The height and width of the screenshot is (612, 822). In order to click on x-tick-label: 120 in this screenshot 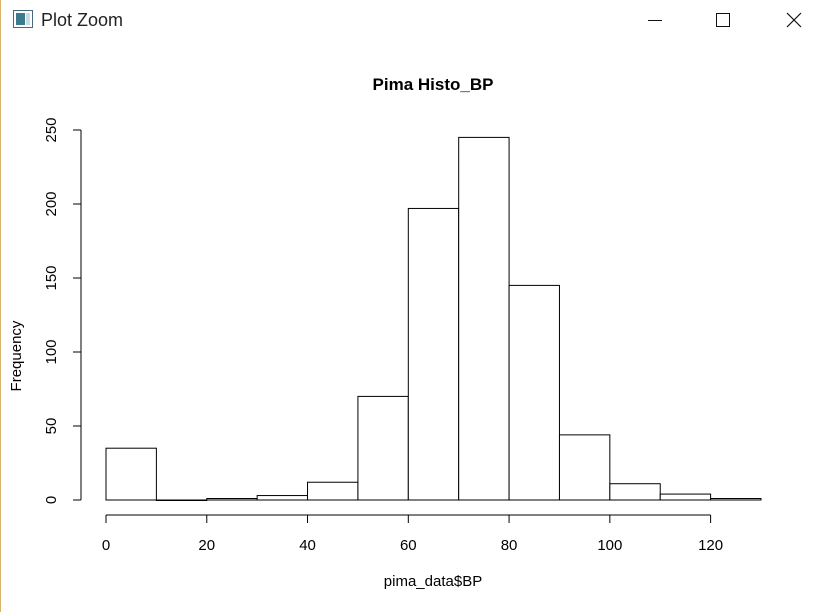, I will do `click(710, 545)`.